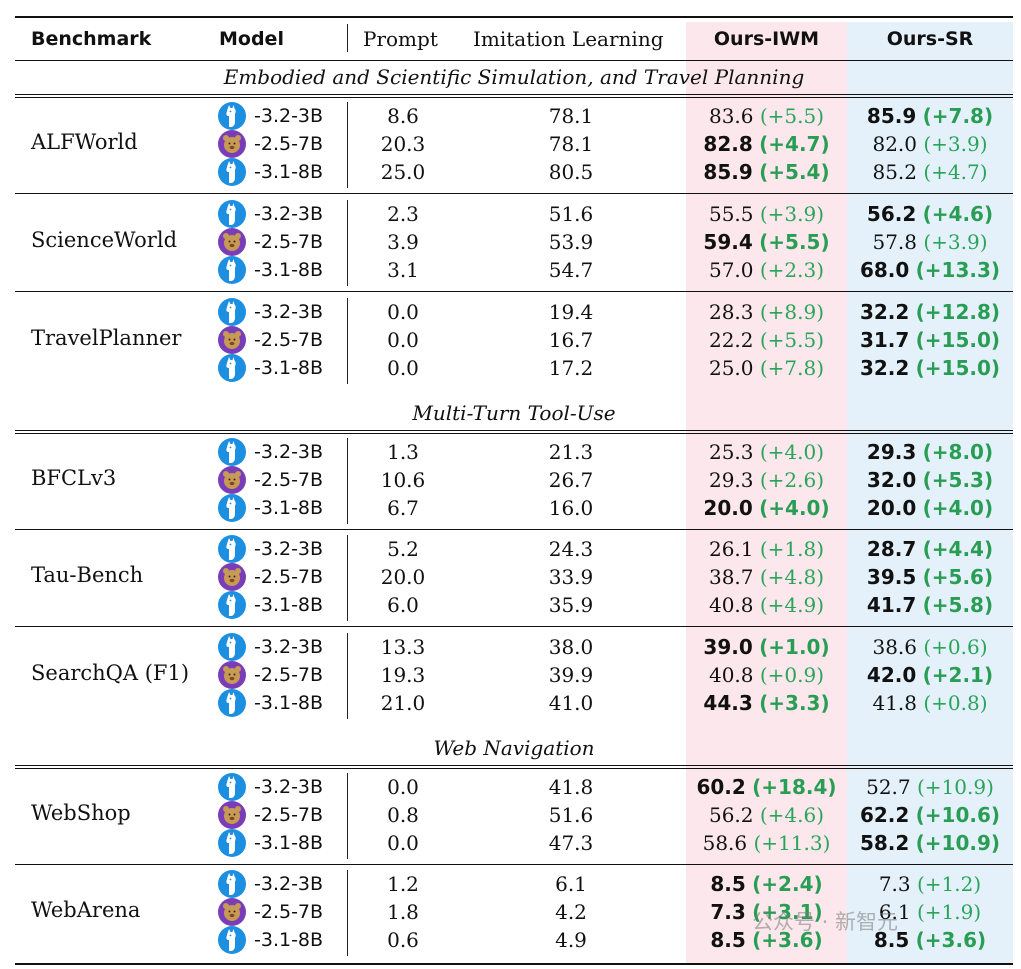 The image size is (1021, 969). What do you see at coordinates (949, 884) in the screenshot?
I see `ours-sr-delta: (+1.2)` at bounding box center [949, 884].